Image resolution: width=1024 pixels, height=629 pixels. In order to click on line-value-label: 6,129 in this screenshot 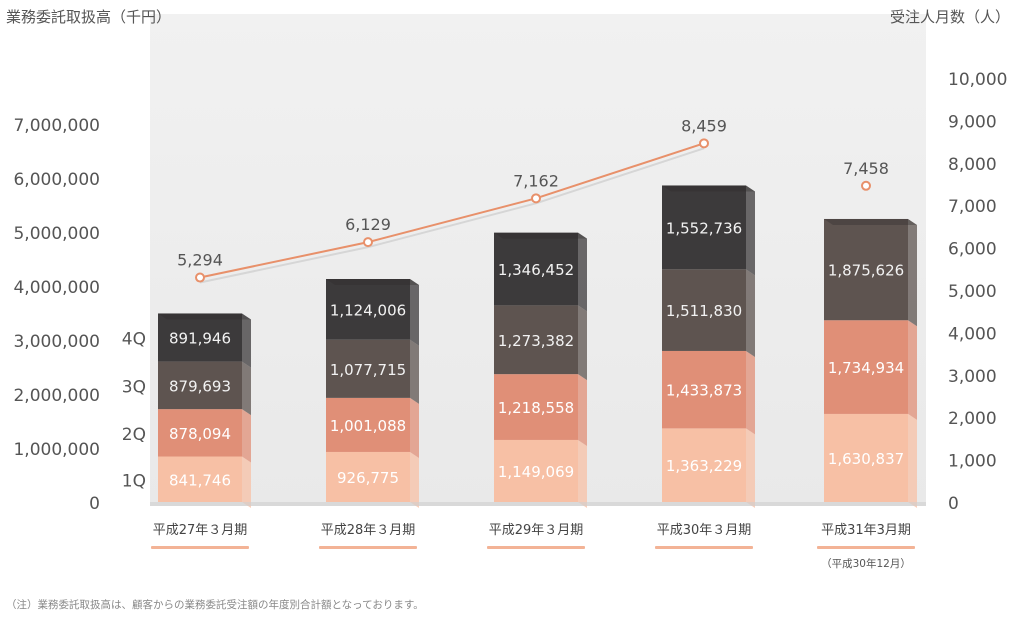, I will do `click(368, 224)`.